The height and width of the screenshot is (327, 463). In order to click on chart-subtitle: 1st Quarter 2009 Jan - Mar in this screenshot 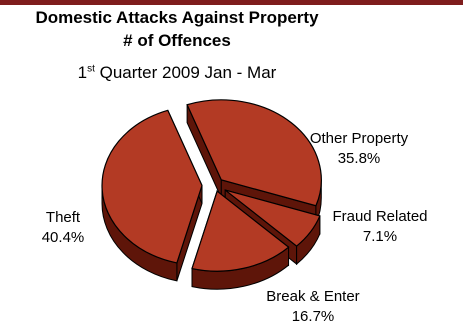, I will do `click(177, 73)`.